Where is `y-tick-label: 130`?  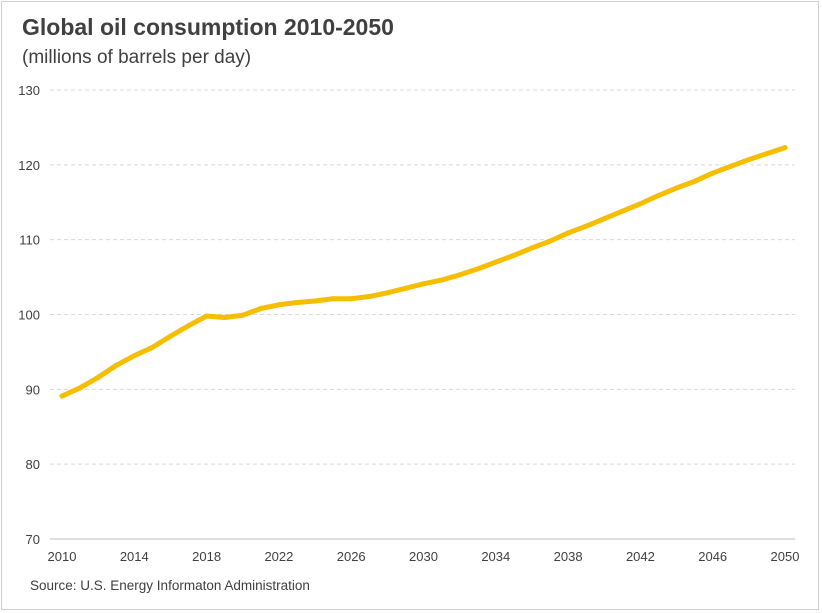 y-tick-label: 130 is located at coordinates (29, 90).